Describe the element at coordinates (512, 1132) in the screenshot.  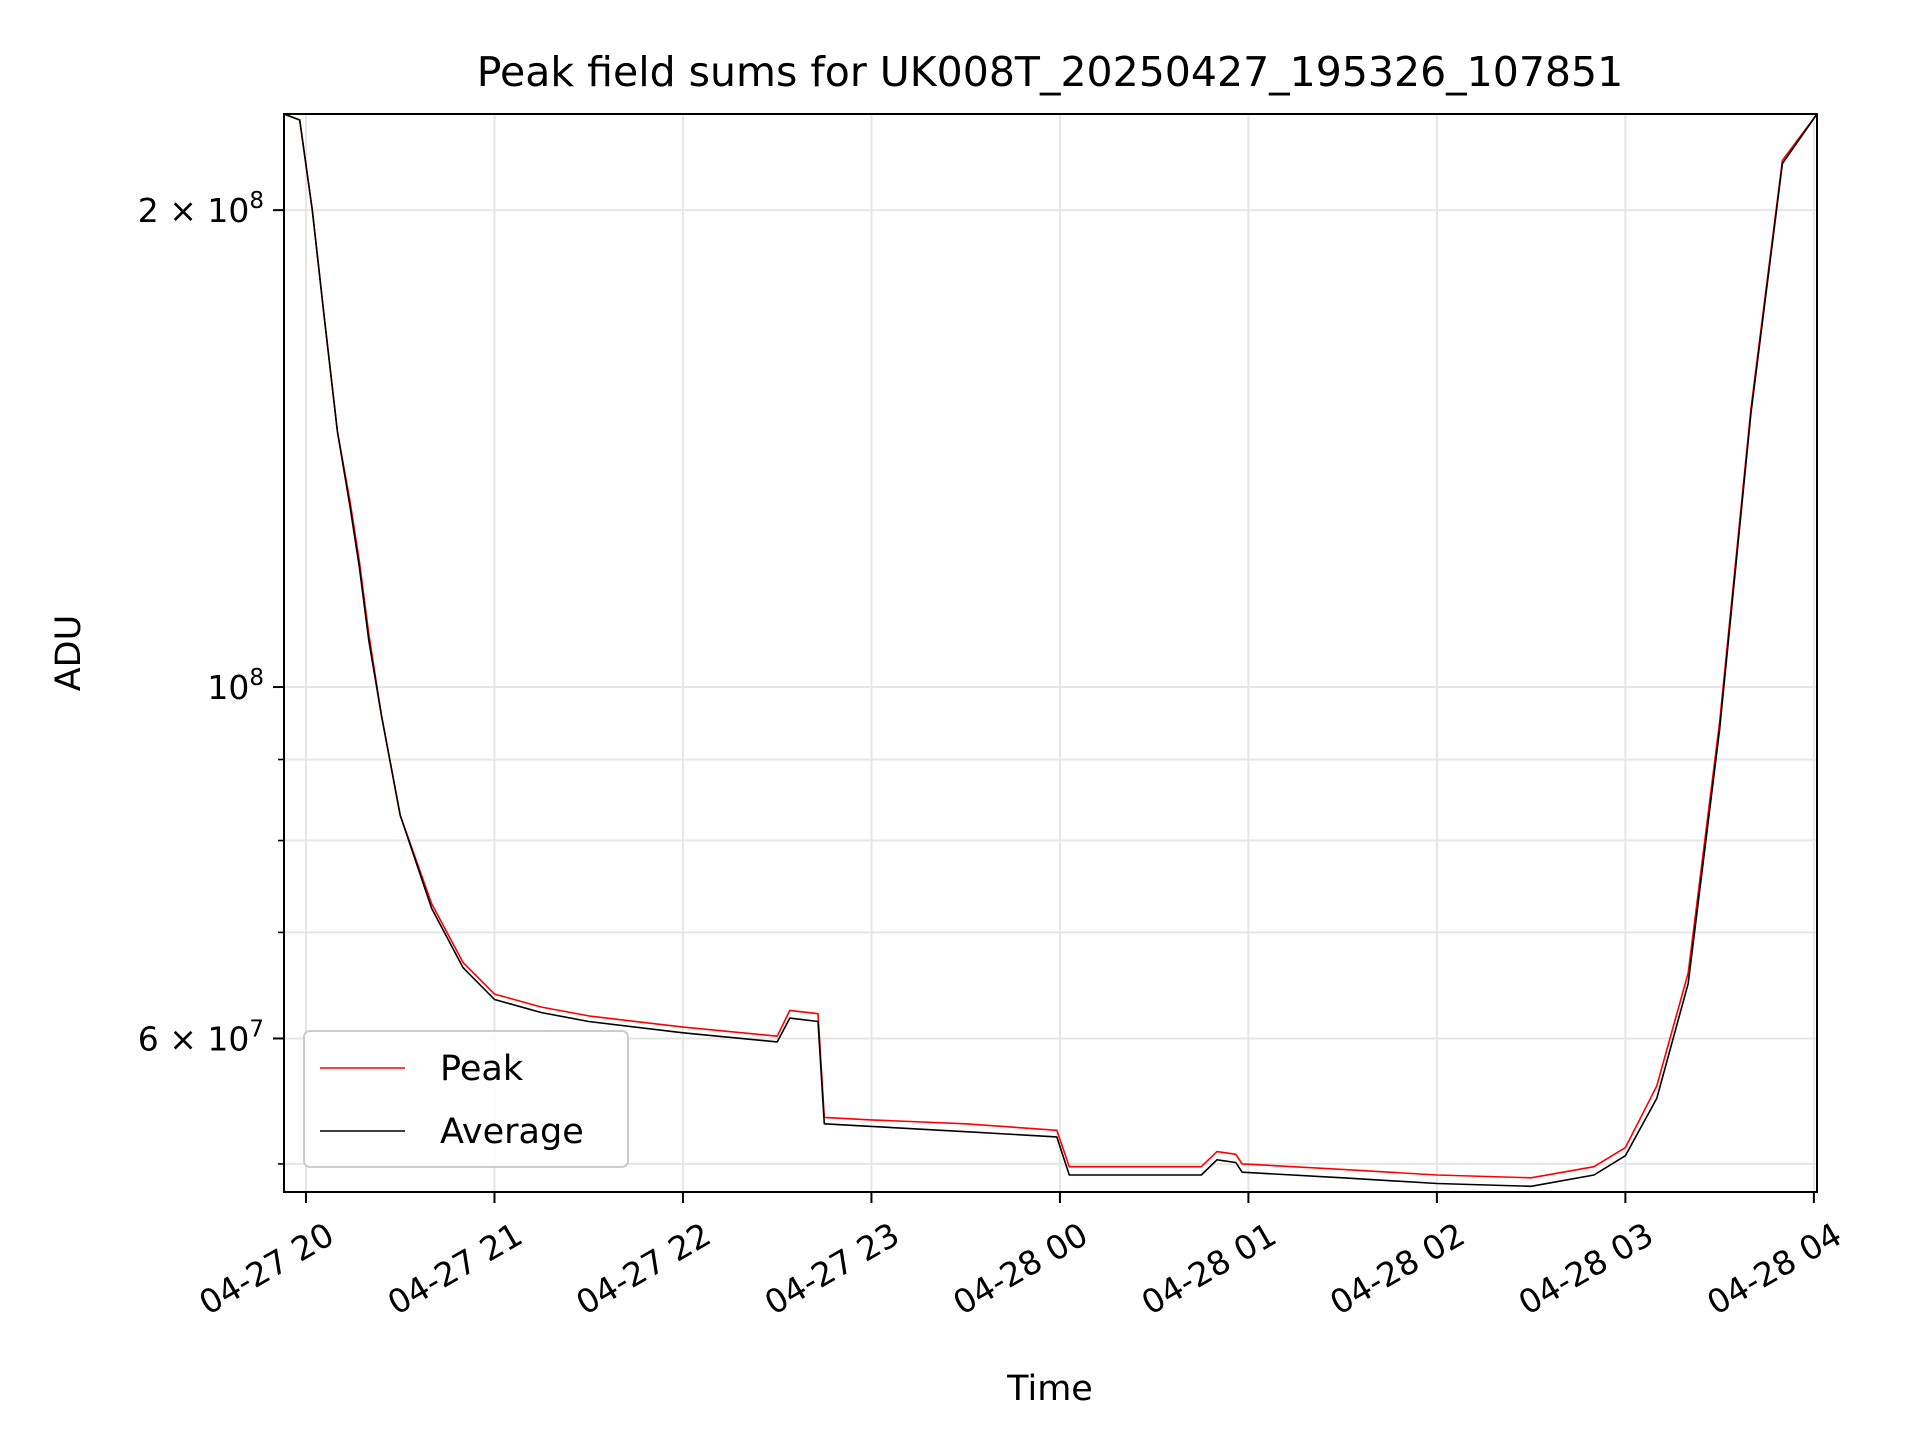
I see `legend-label-average: Average` at that location.